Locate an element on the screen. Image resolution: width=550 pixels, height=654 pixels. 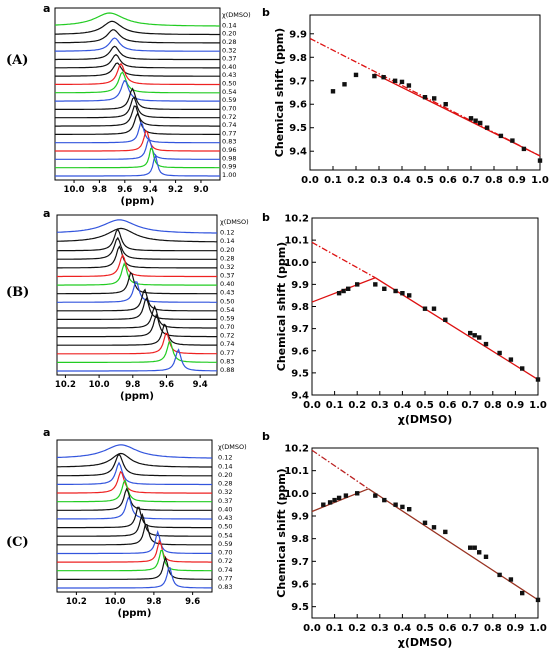
shift-x-axis-label: χ(DMSO) is located at coordinates (425, 642).